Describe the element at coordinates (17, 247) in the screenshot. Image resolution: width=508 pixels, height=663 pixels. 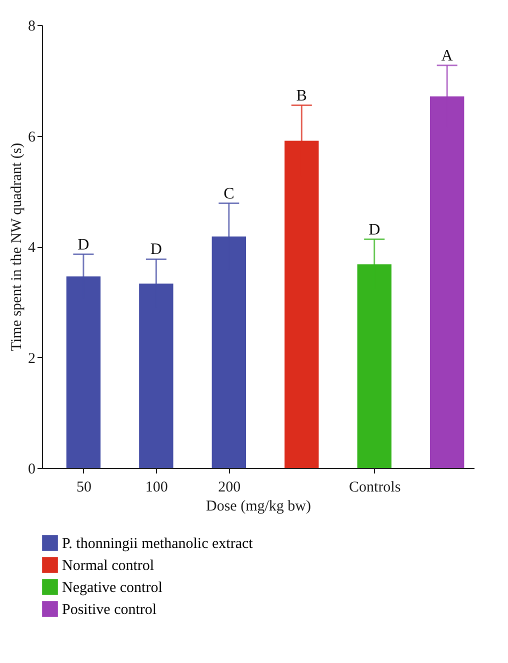
I see `y-axis-title: Time spent in the NW quadrant (s)` at that location.